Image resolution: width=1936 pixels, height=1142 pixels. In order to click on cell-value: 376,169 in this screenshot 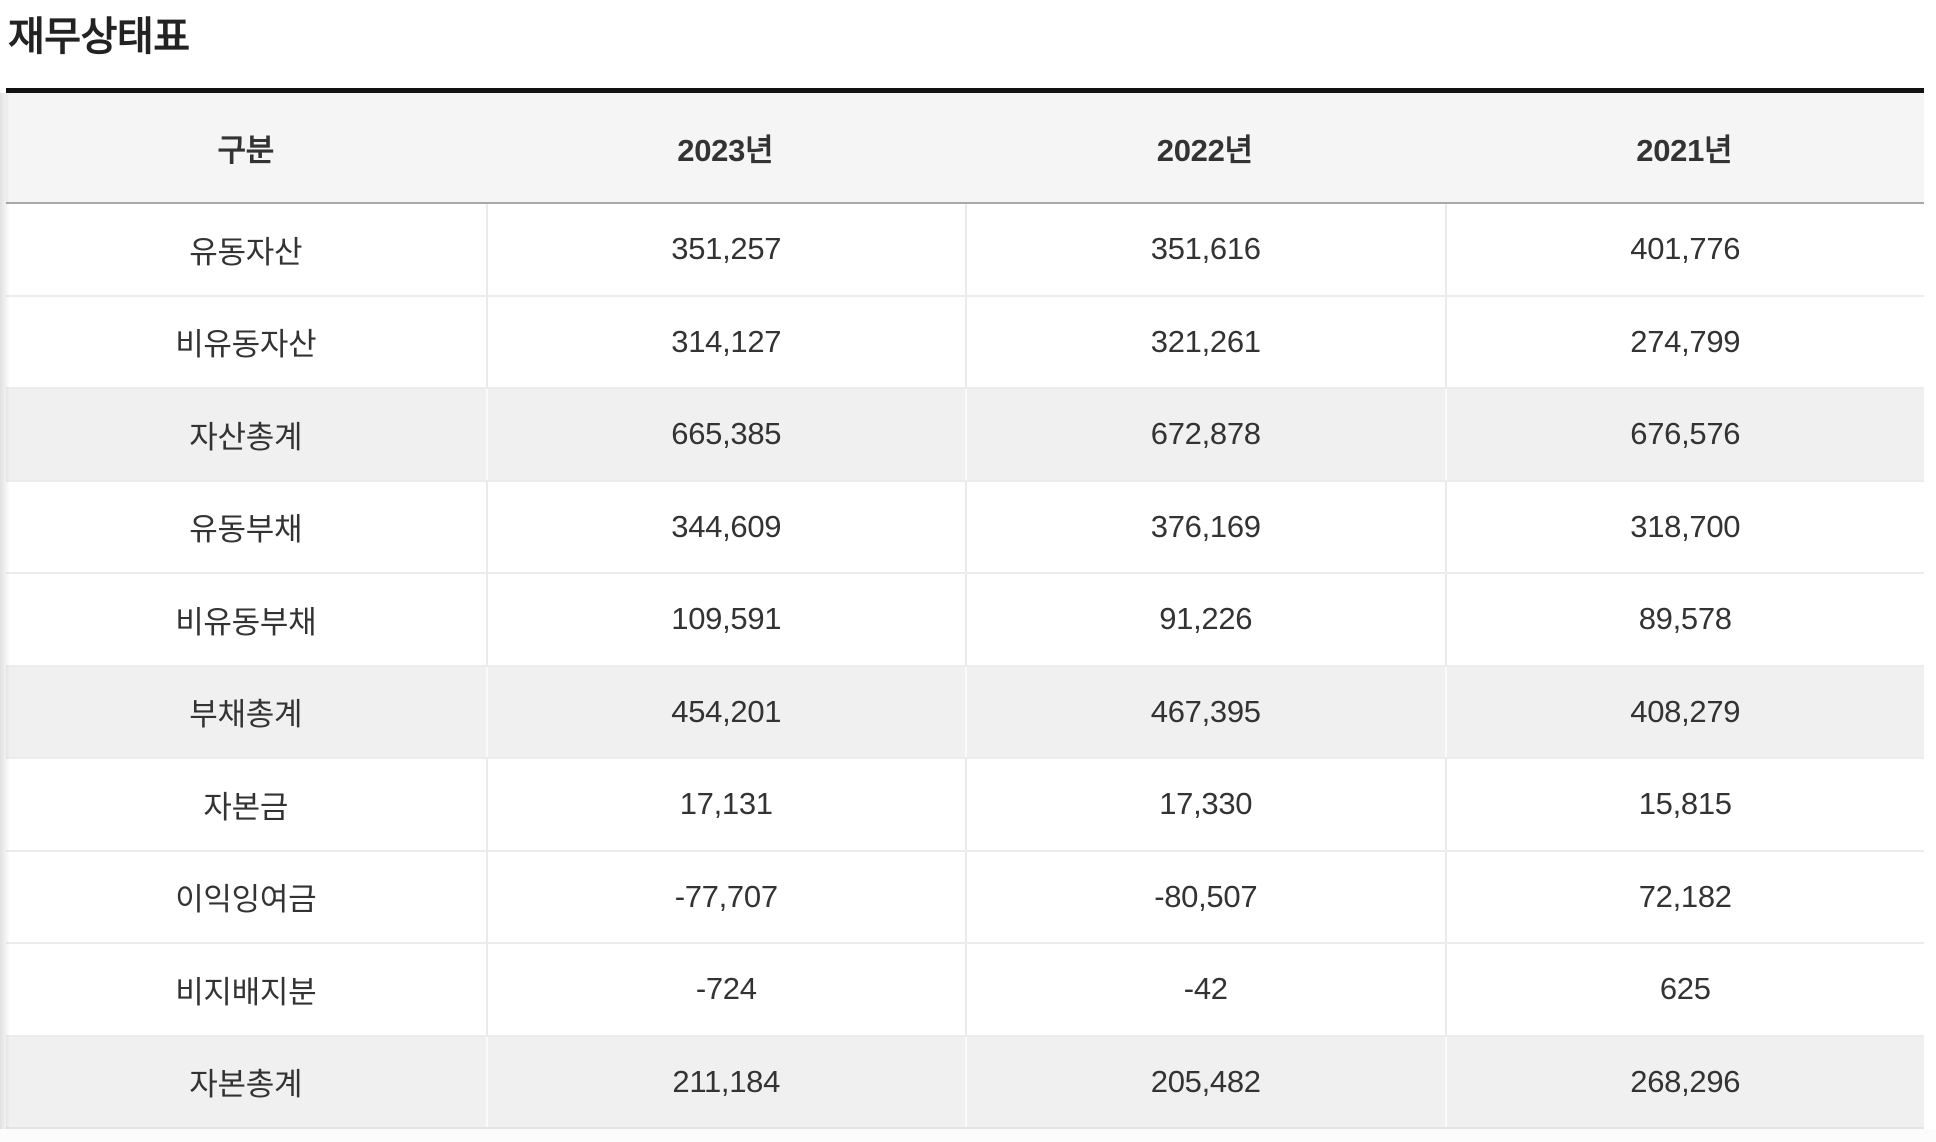, I will do `click(1205, 526)`.